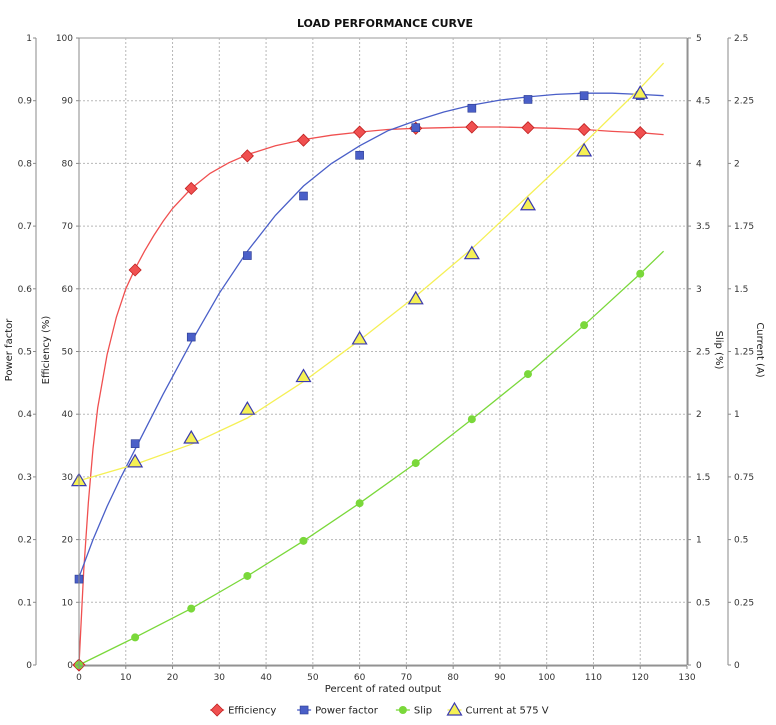 This screenshot has width=776, height=725. Describe the element at coordinates (423, 711) in the screenshot. I see `legend-label: Slip` at that location.